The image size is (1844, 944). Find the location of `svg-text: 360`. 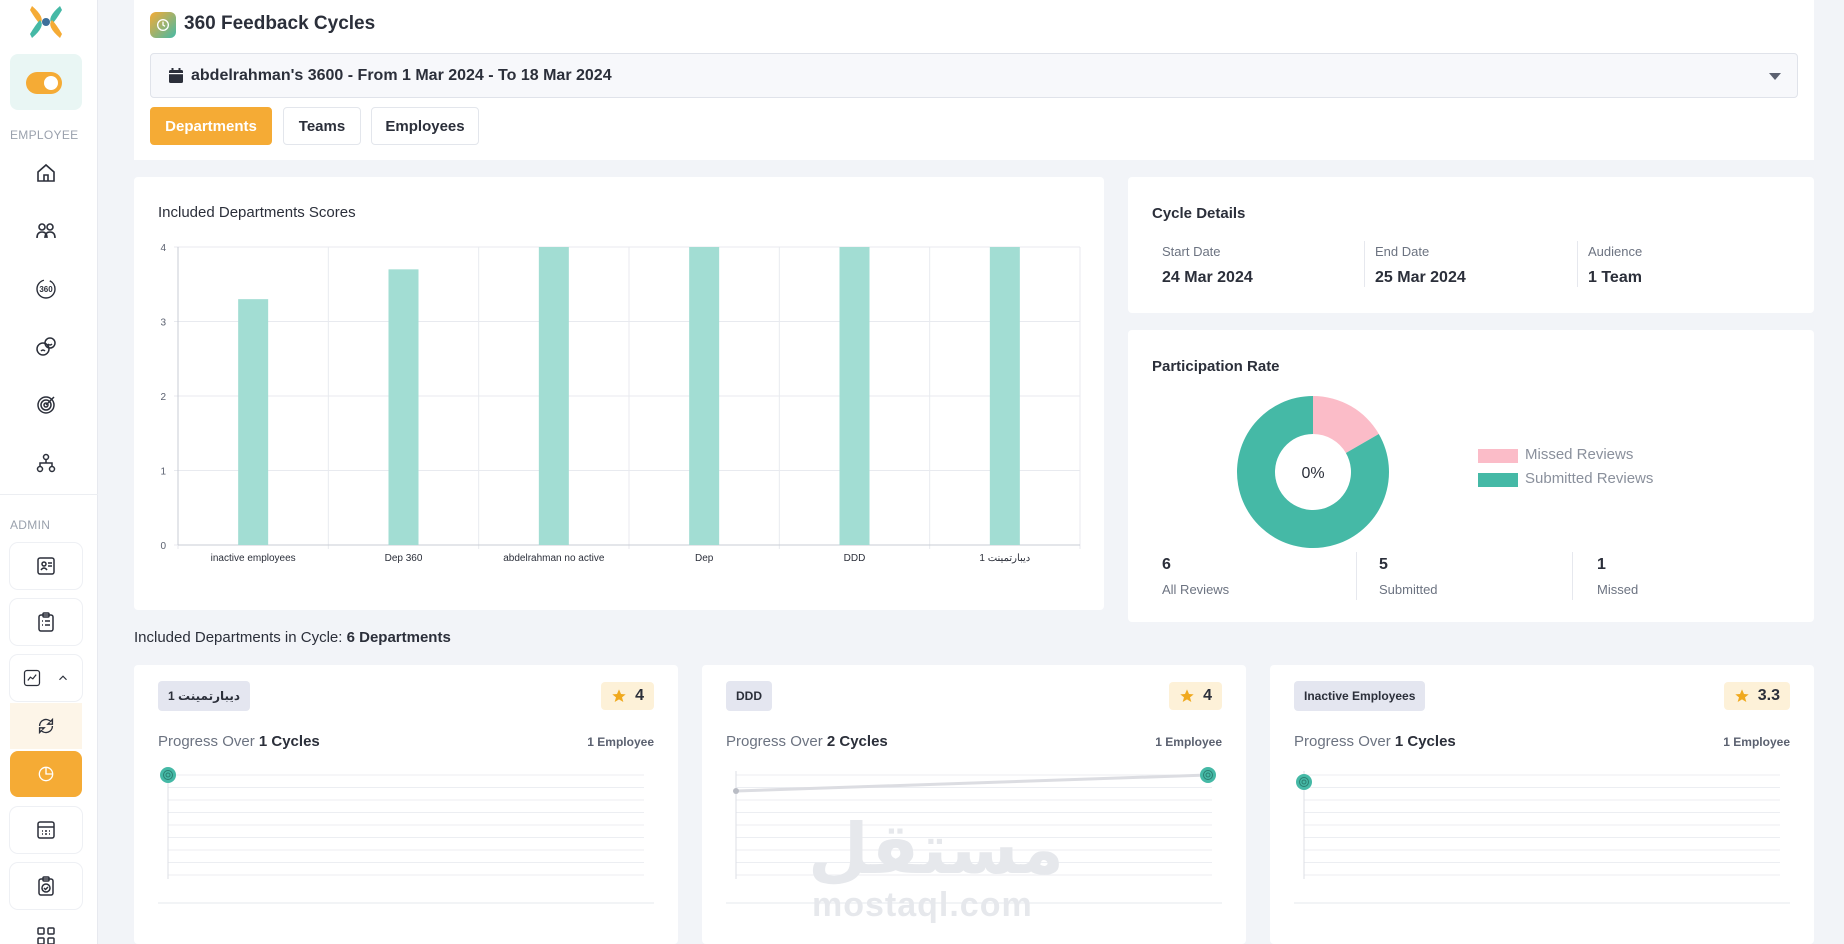

svg-text: 360 is located at coordinates (46, 289).